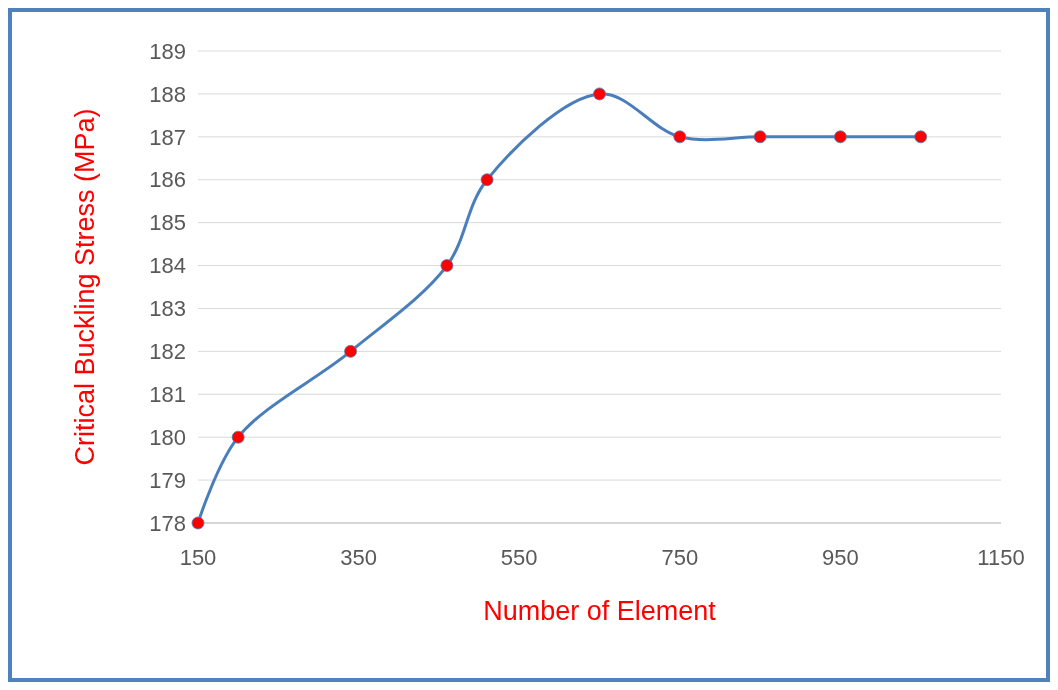  I want to click on x-tick-label: 150, so click(198, 557).